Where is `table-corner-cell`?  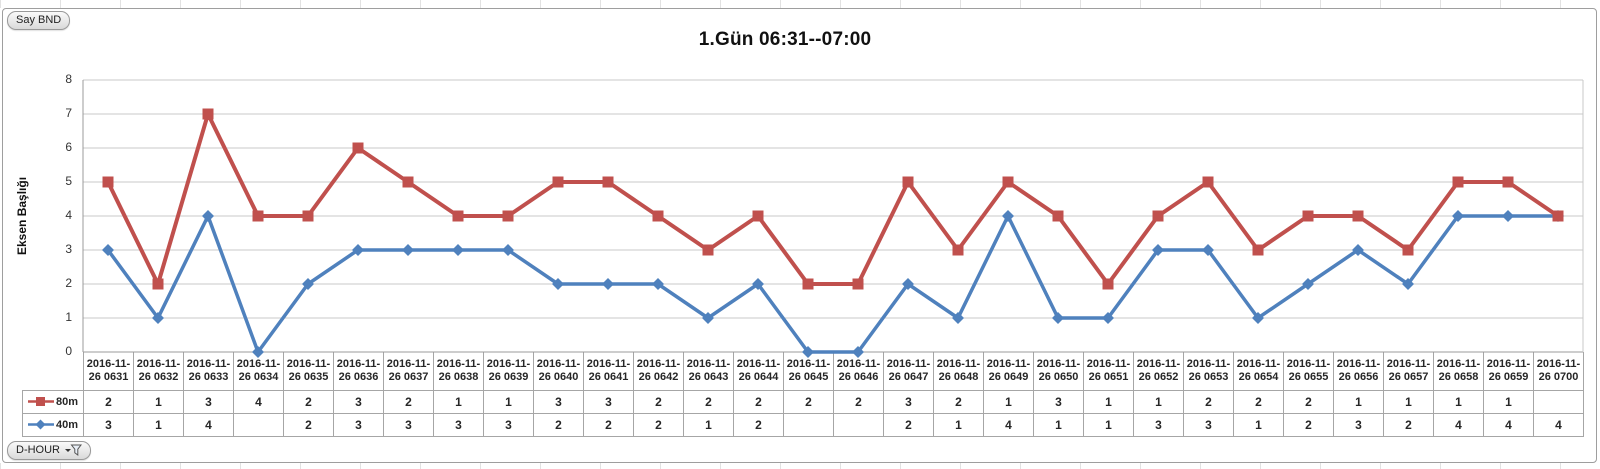 table-corner-cell is located at coordinates (53, 371).